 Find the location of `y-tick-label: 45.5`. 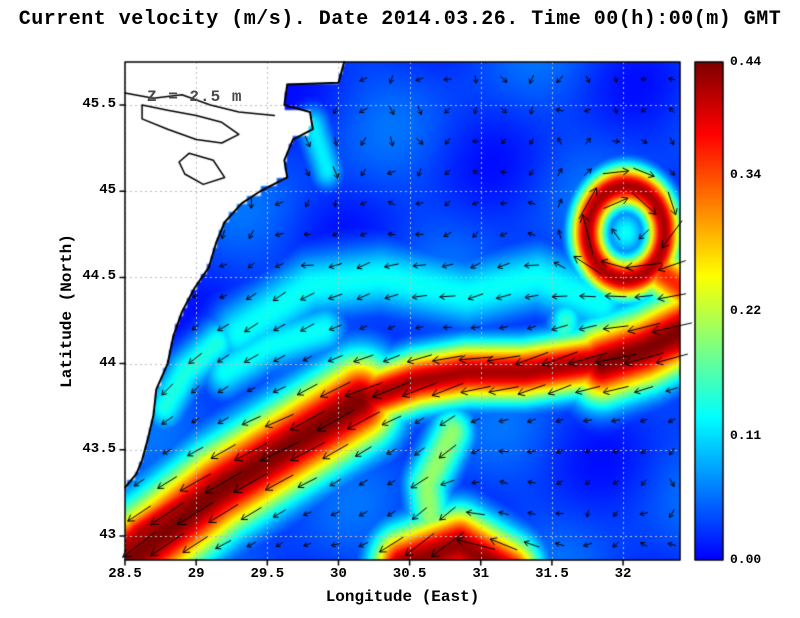

y-tick-label: 45.5 is located at coordinates (99, 104).